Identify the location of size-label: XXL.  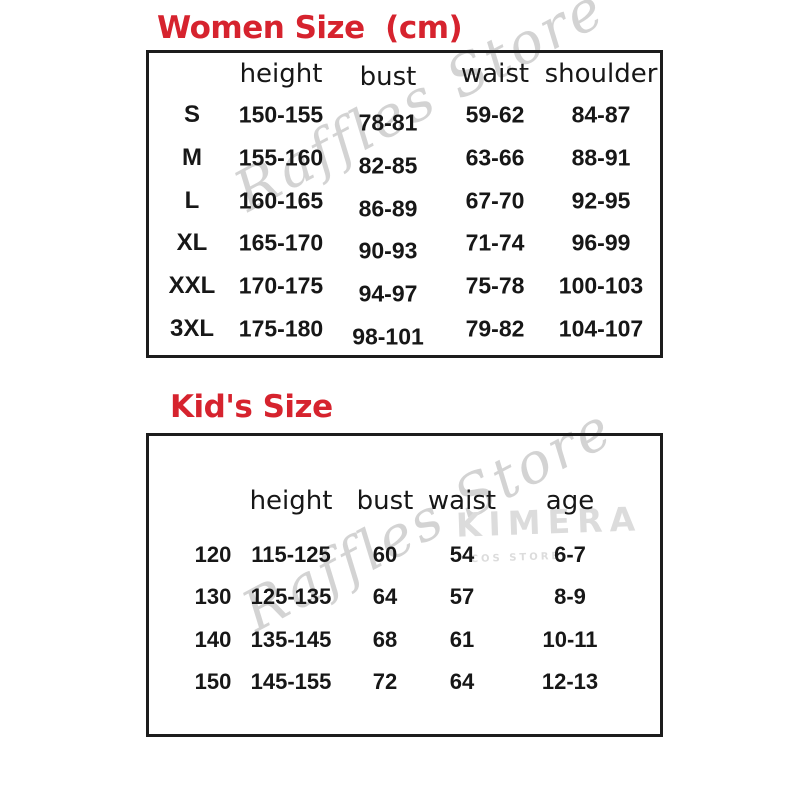
(192, 285).